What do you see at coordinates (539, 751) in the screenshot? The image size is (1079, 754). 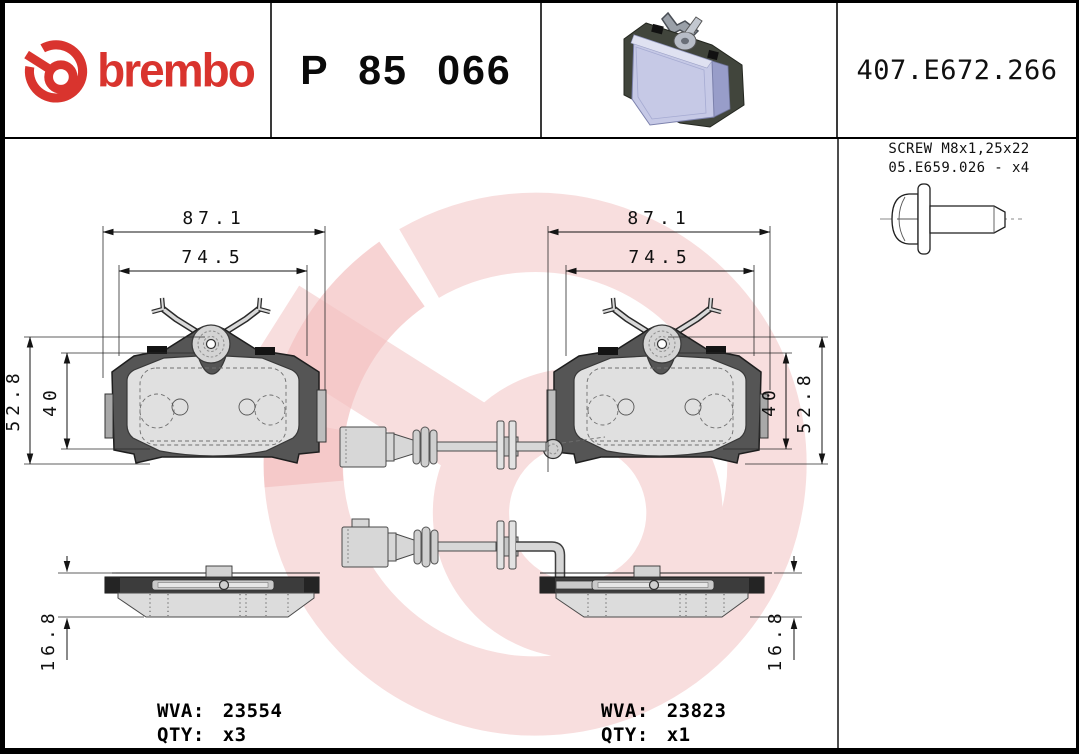 I see `page-border-bottom` at bounding box center [539, 751].